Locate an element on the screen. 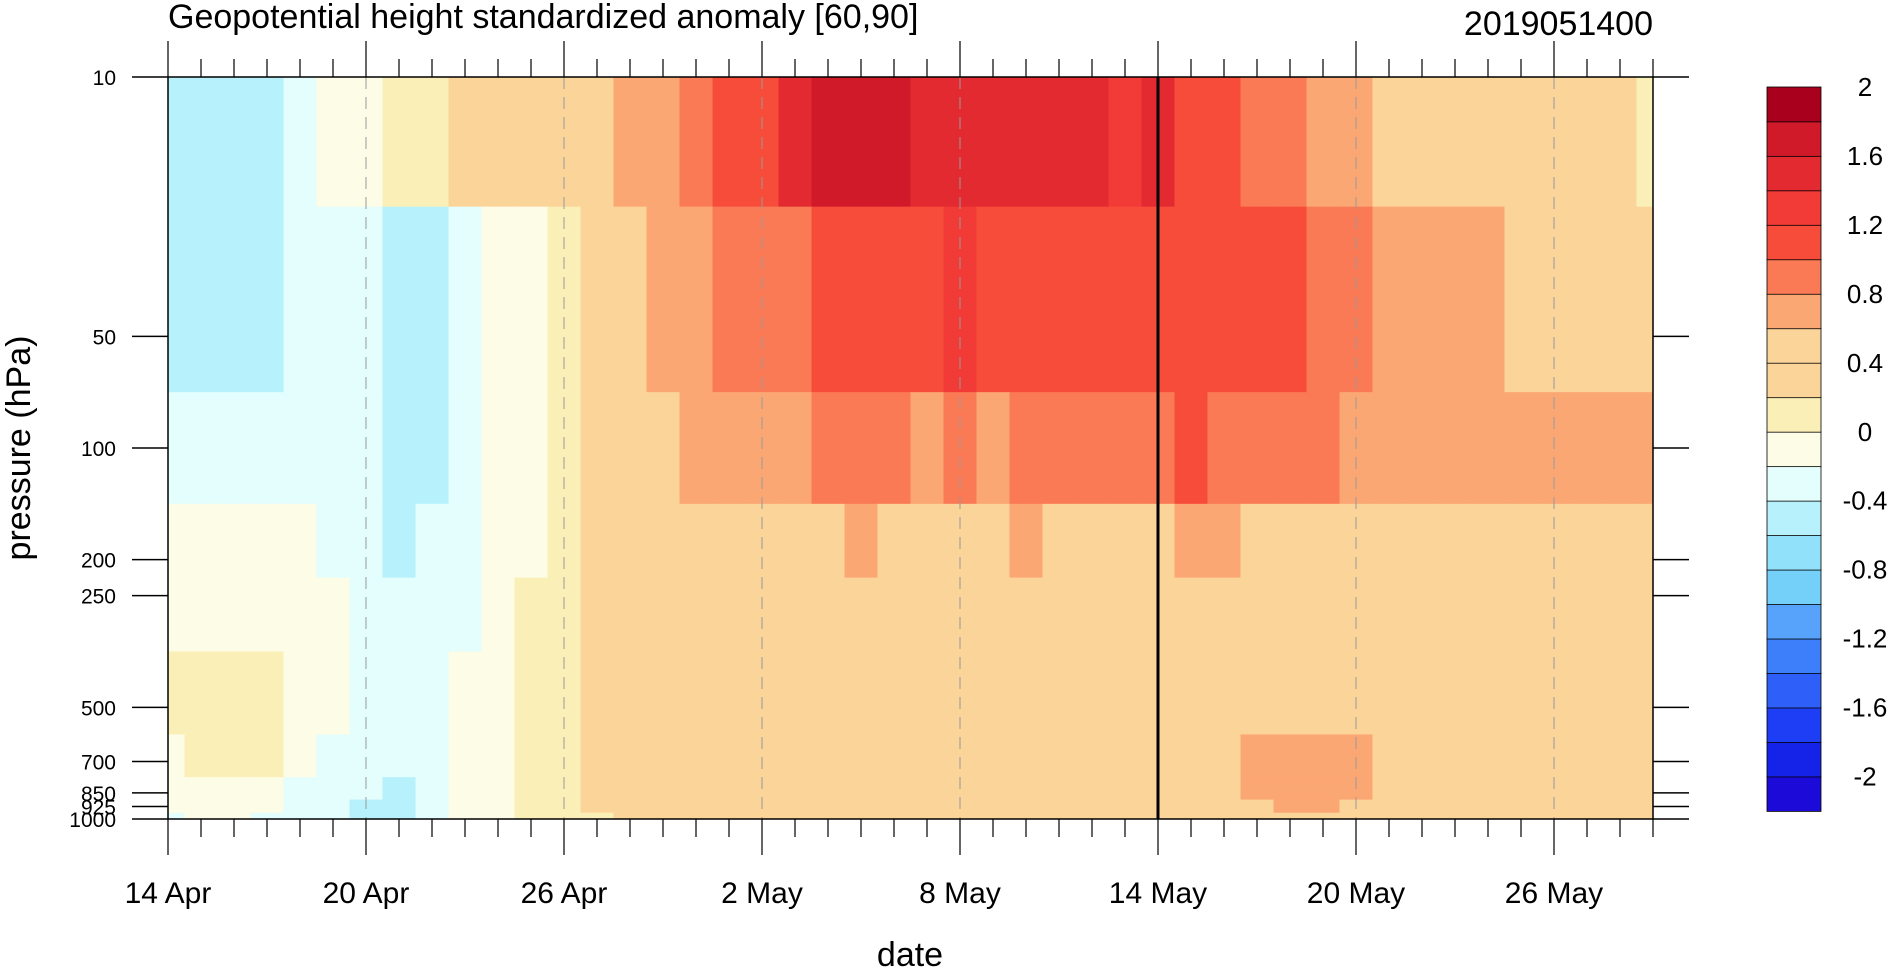  colorbar-label: 0.4 is located at coordinates (1865, 363).